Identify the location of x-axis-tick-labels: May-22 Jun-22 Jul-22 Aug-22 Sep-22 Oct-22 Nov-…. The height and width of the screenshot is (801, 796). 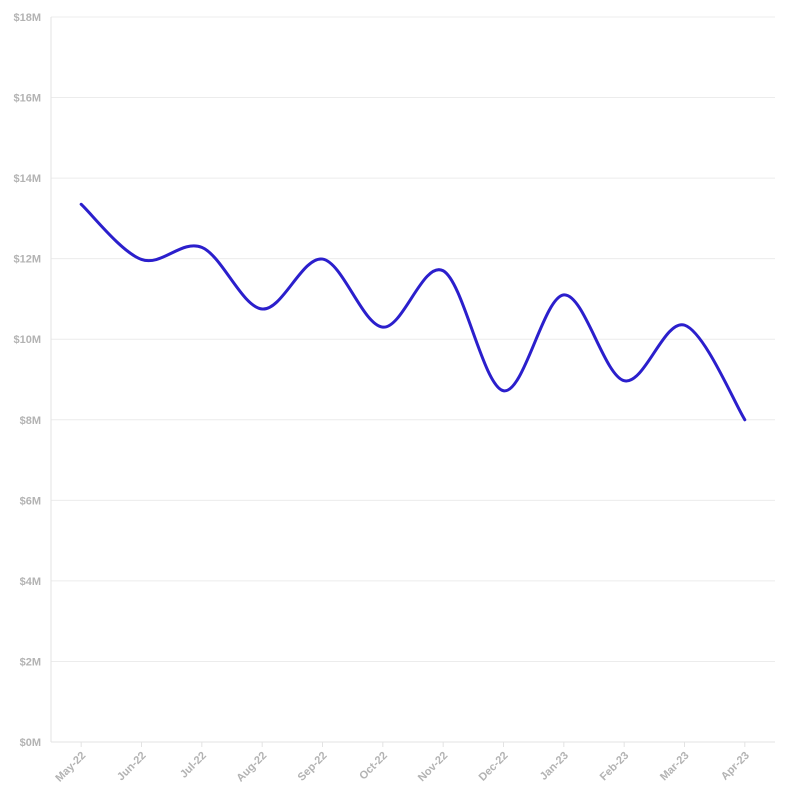
(402, 767).